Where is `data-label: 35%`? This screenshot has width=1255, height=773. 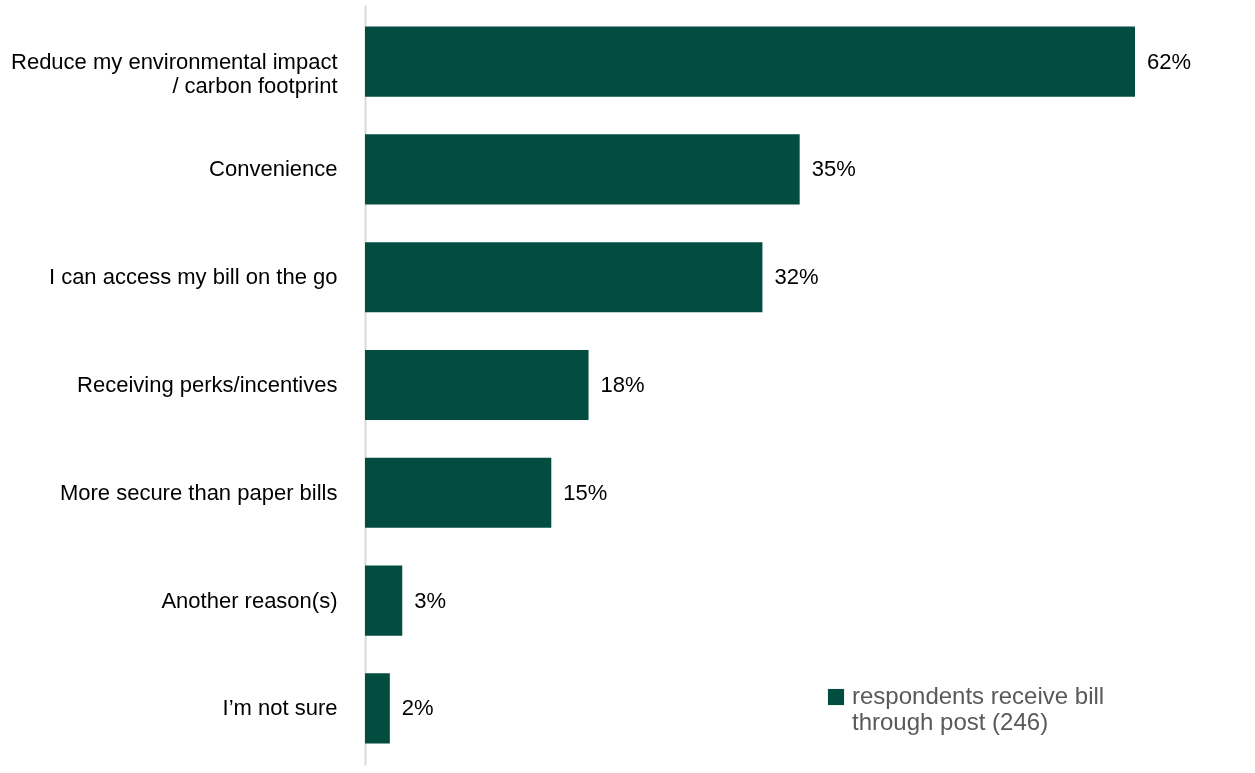 data-label: 35% is located at coordinates (833, 169).